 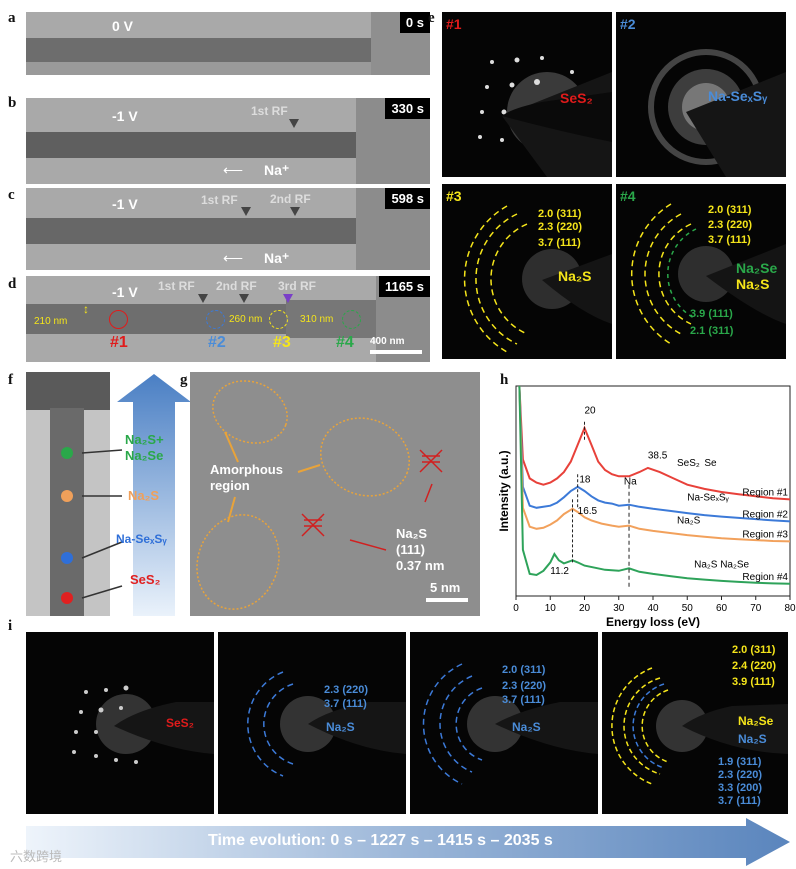 What do you see at coordinates (765, 577) in the screenshot?
I see `series-label: Region #4` at bounding box center [765, 577].